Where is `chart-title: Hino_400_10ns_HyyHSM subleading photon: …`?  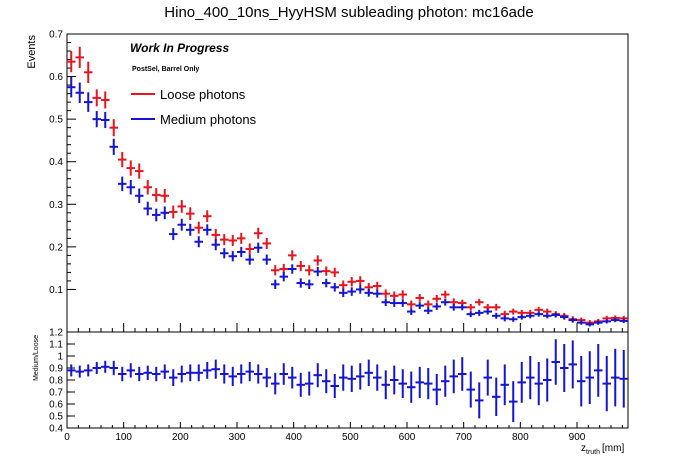
chart-title: Hino_400_10ns_HyyHSM subleading photon: … is located at coordinates (348, 12).